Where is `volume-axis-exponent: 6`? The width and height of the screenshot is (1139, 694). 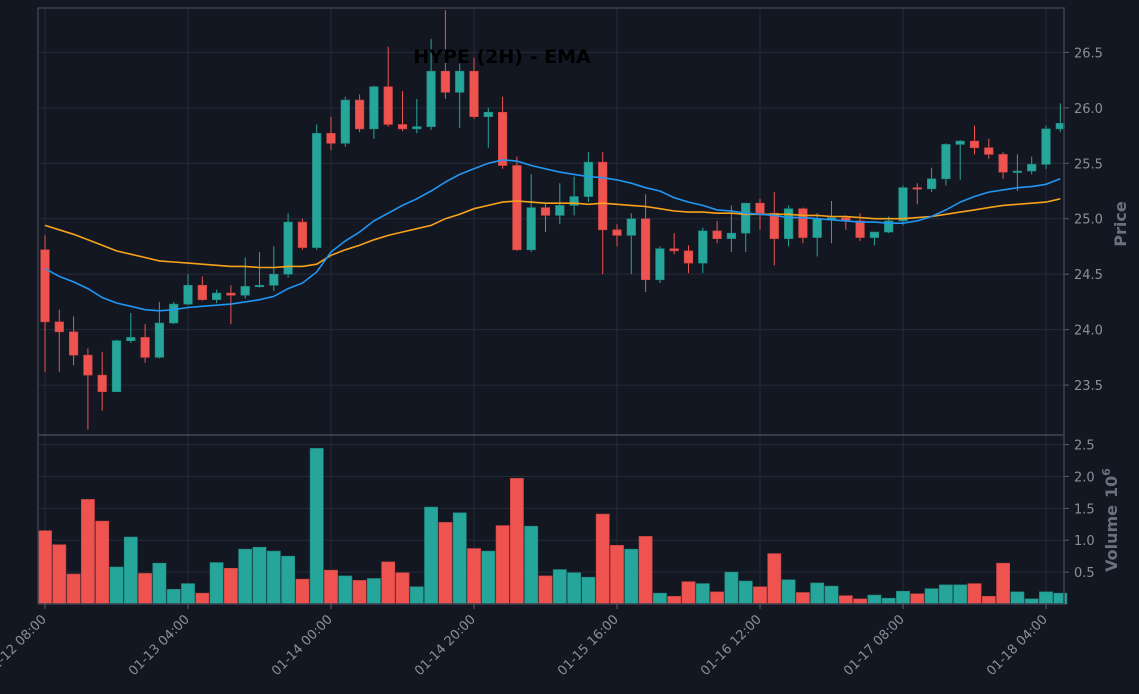 volume-axis-exponent: 6 is located at coordinates (1106, 472).